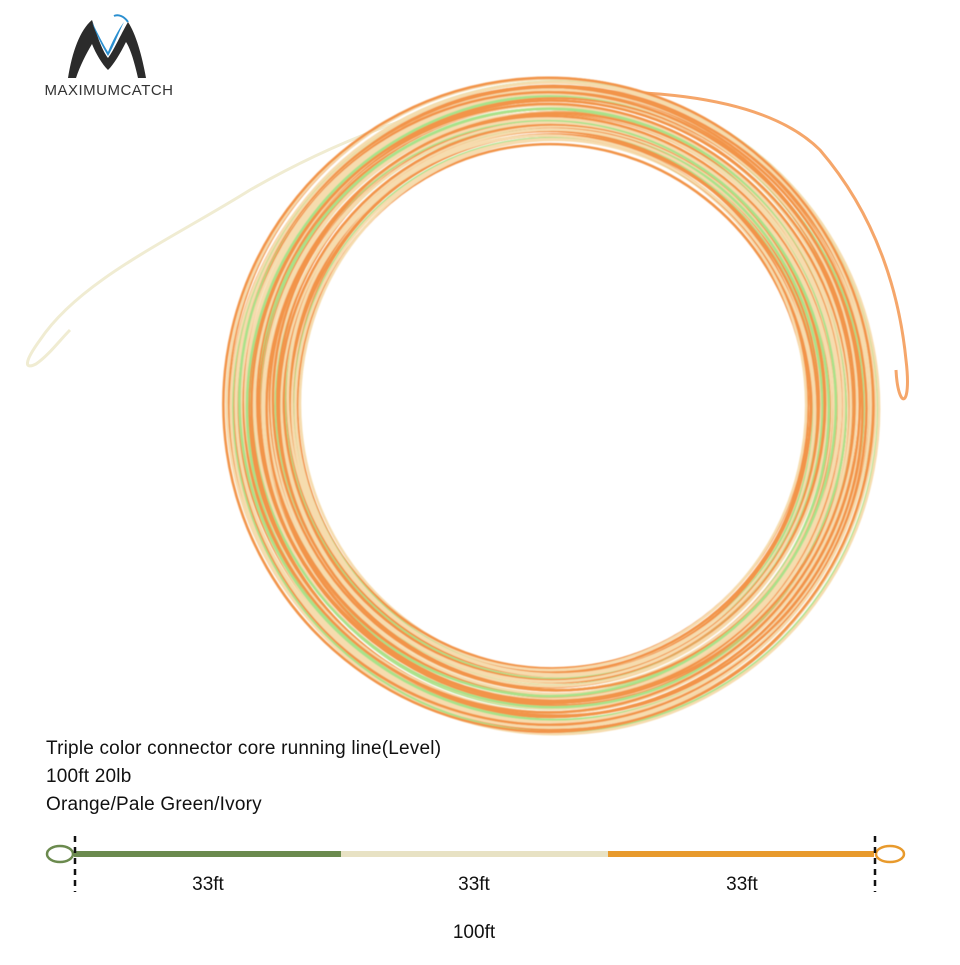  Describe the element at coordinates (742, 884) in the screenshot. I see `segment-3-length: 33ft` at that location.